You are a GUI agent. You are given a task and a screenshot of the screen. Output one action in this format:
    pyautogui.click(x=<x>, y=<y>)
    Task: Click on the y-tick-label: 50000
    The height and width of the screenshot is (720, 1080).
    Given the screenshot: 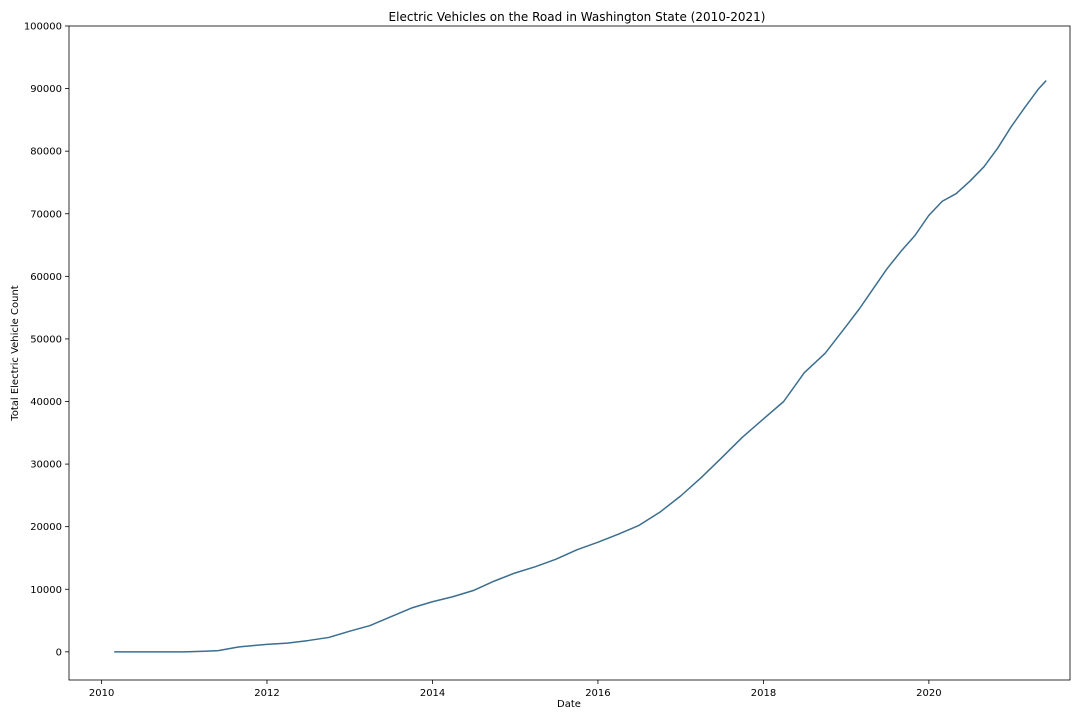 What is the action you would take?
    pyautogui.click(x=46, y=339)
    